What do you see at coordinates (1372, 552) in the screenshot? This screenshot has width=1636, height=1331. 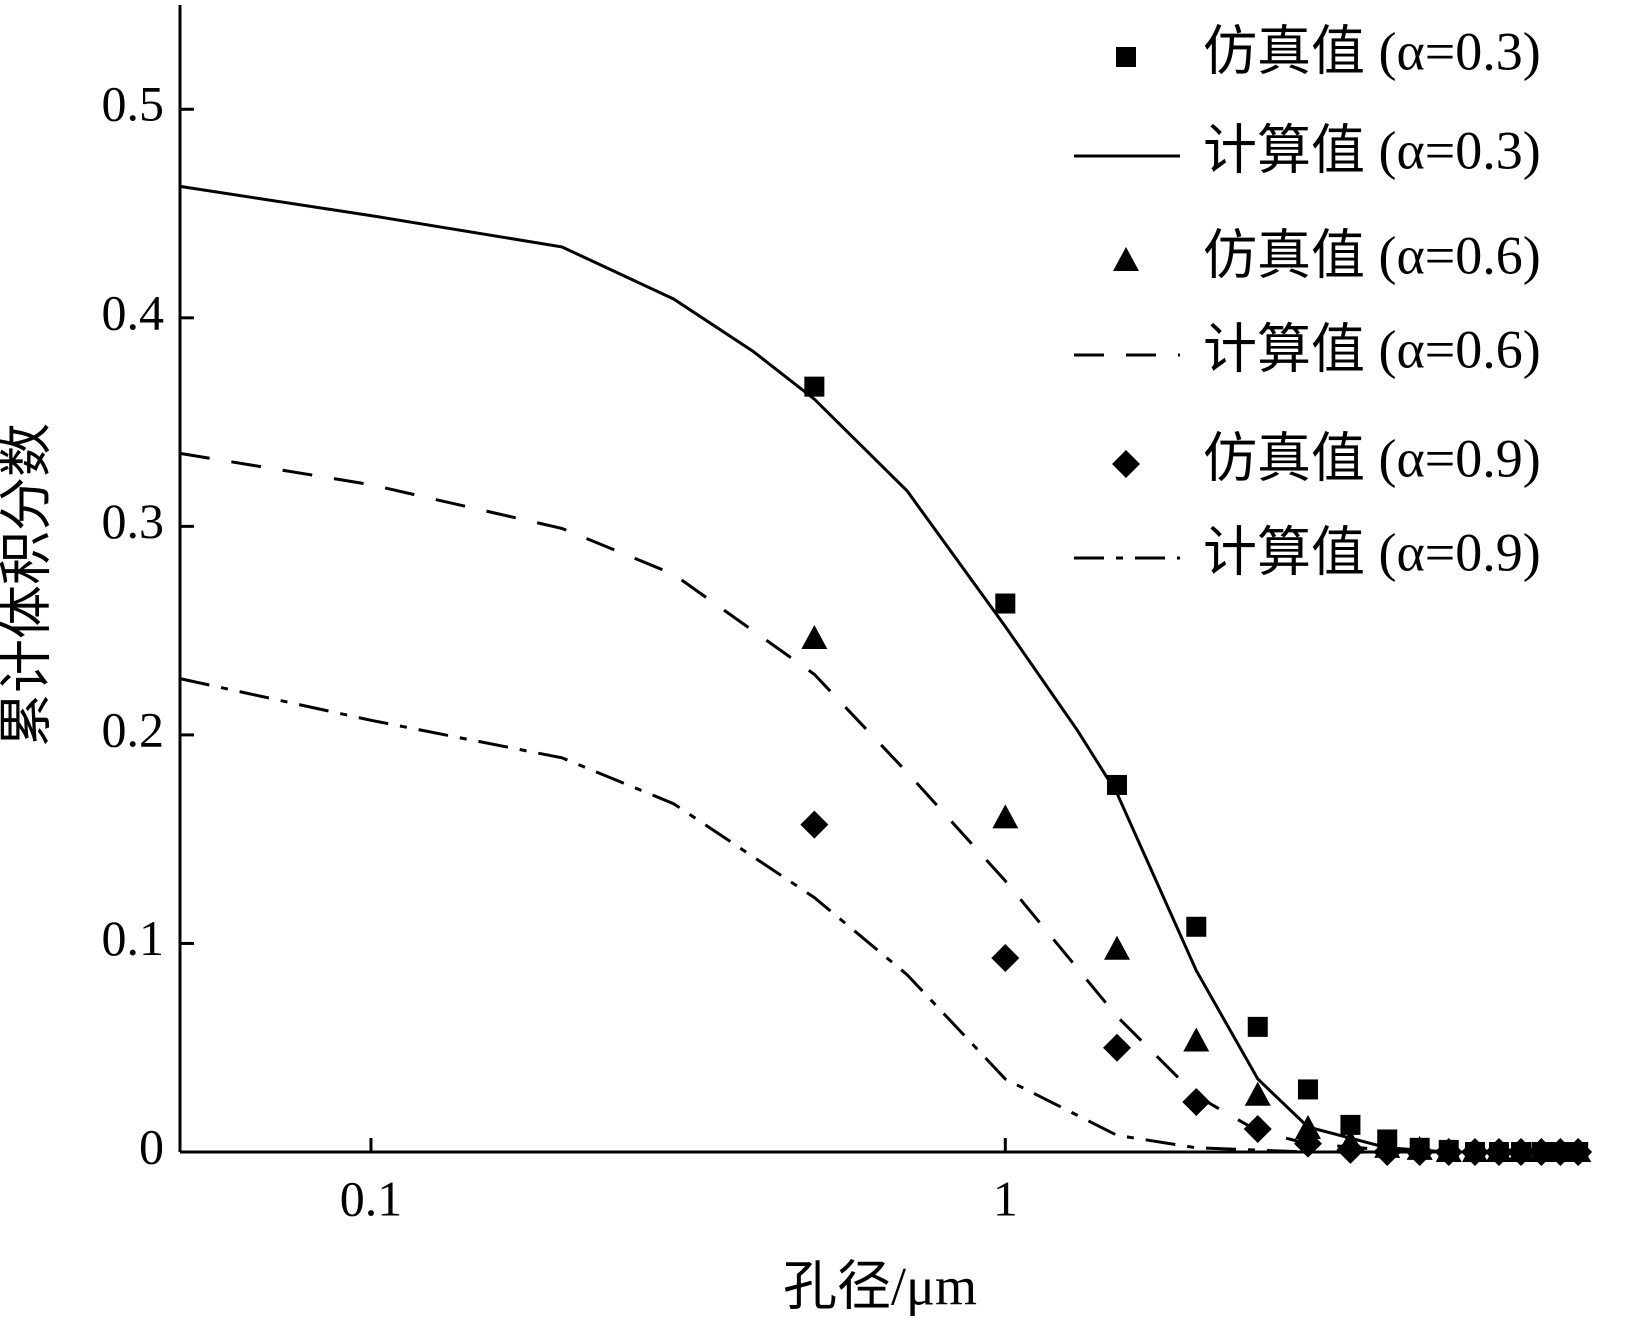 I see `legend-label: 计算值 (α=0.9)` at bounding box center [1372, 552].